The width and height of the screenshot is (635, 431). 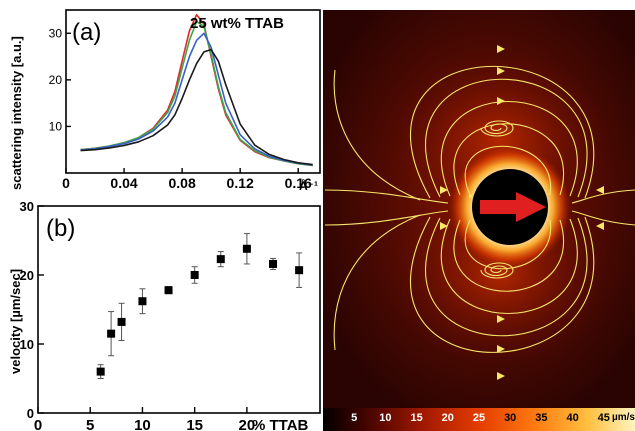 What do you see at coordinates (90, 424) in the screenshot?
I see `panel-b-x-tick-label: 5` at bounding box center [90, 424].